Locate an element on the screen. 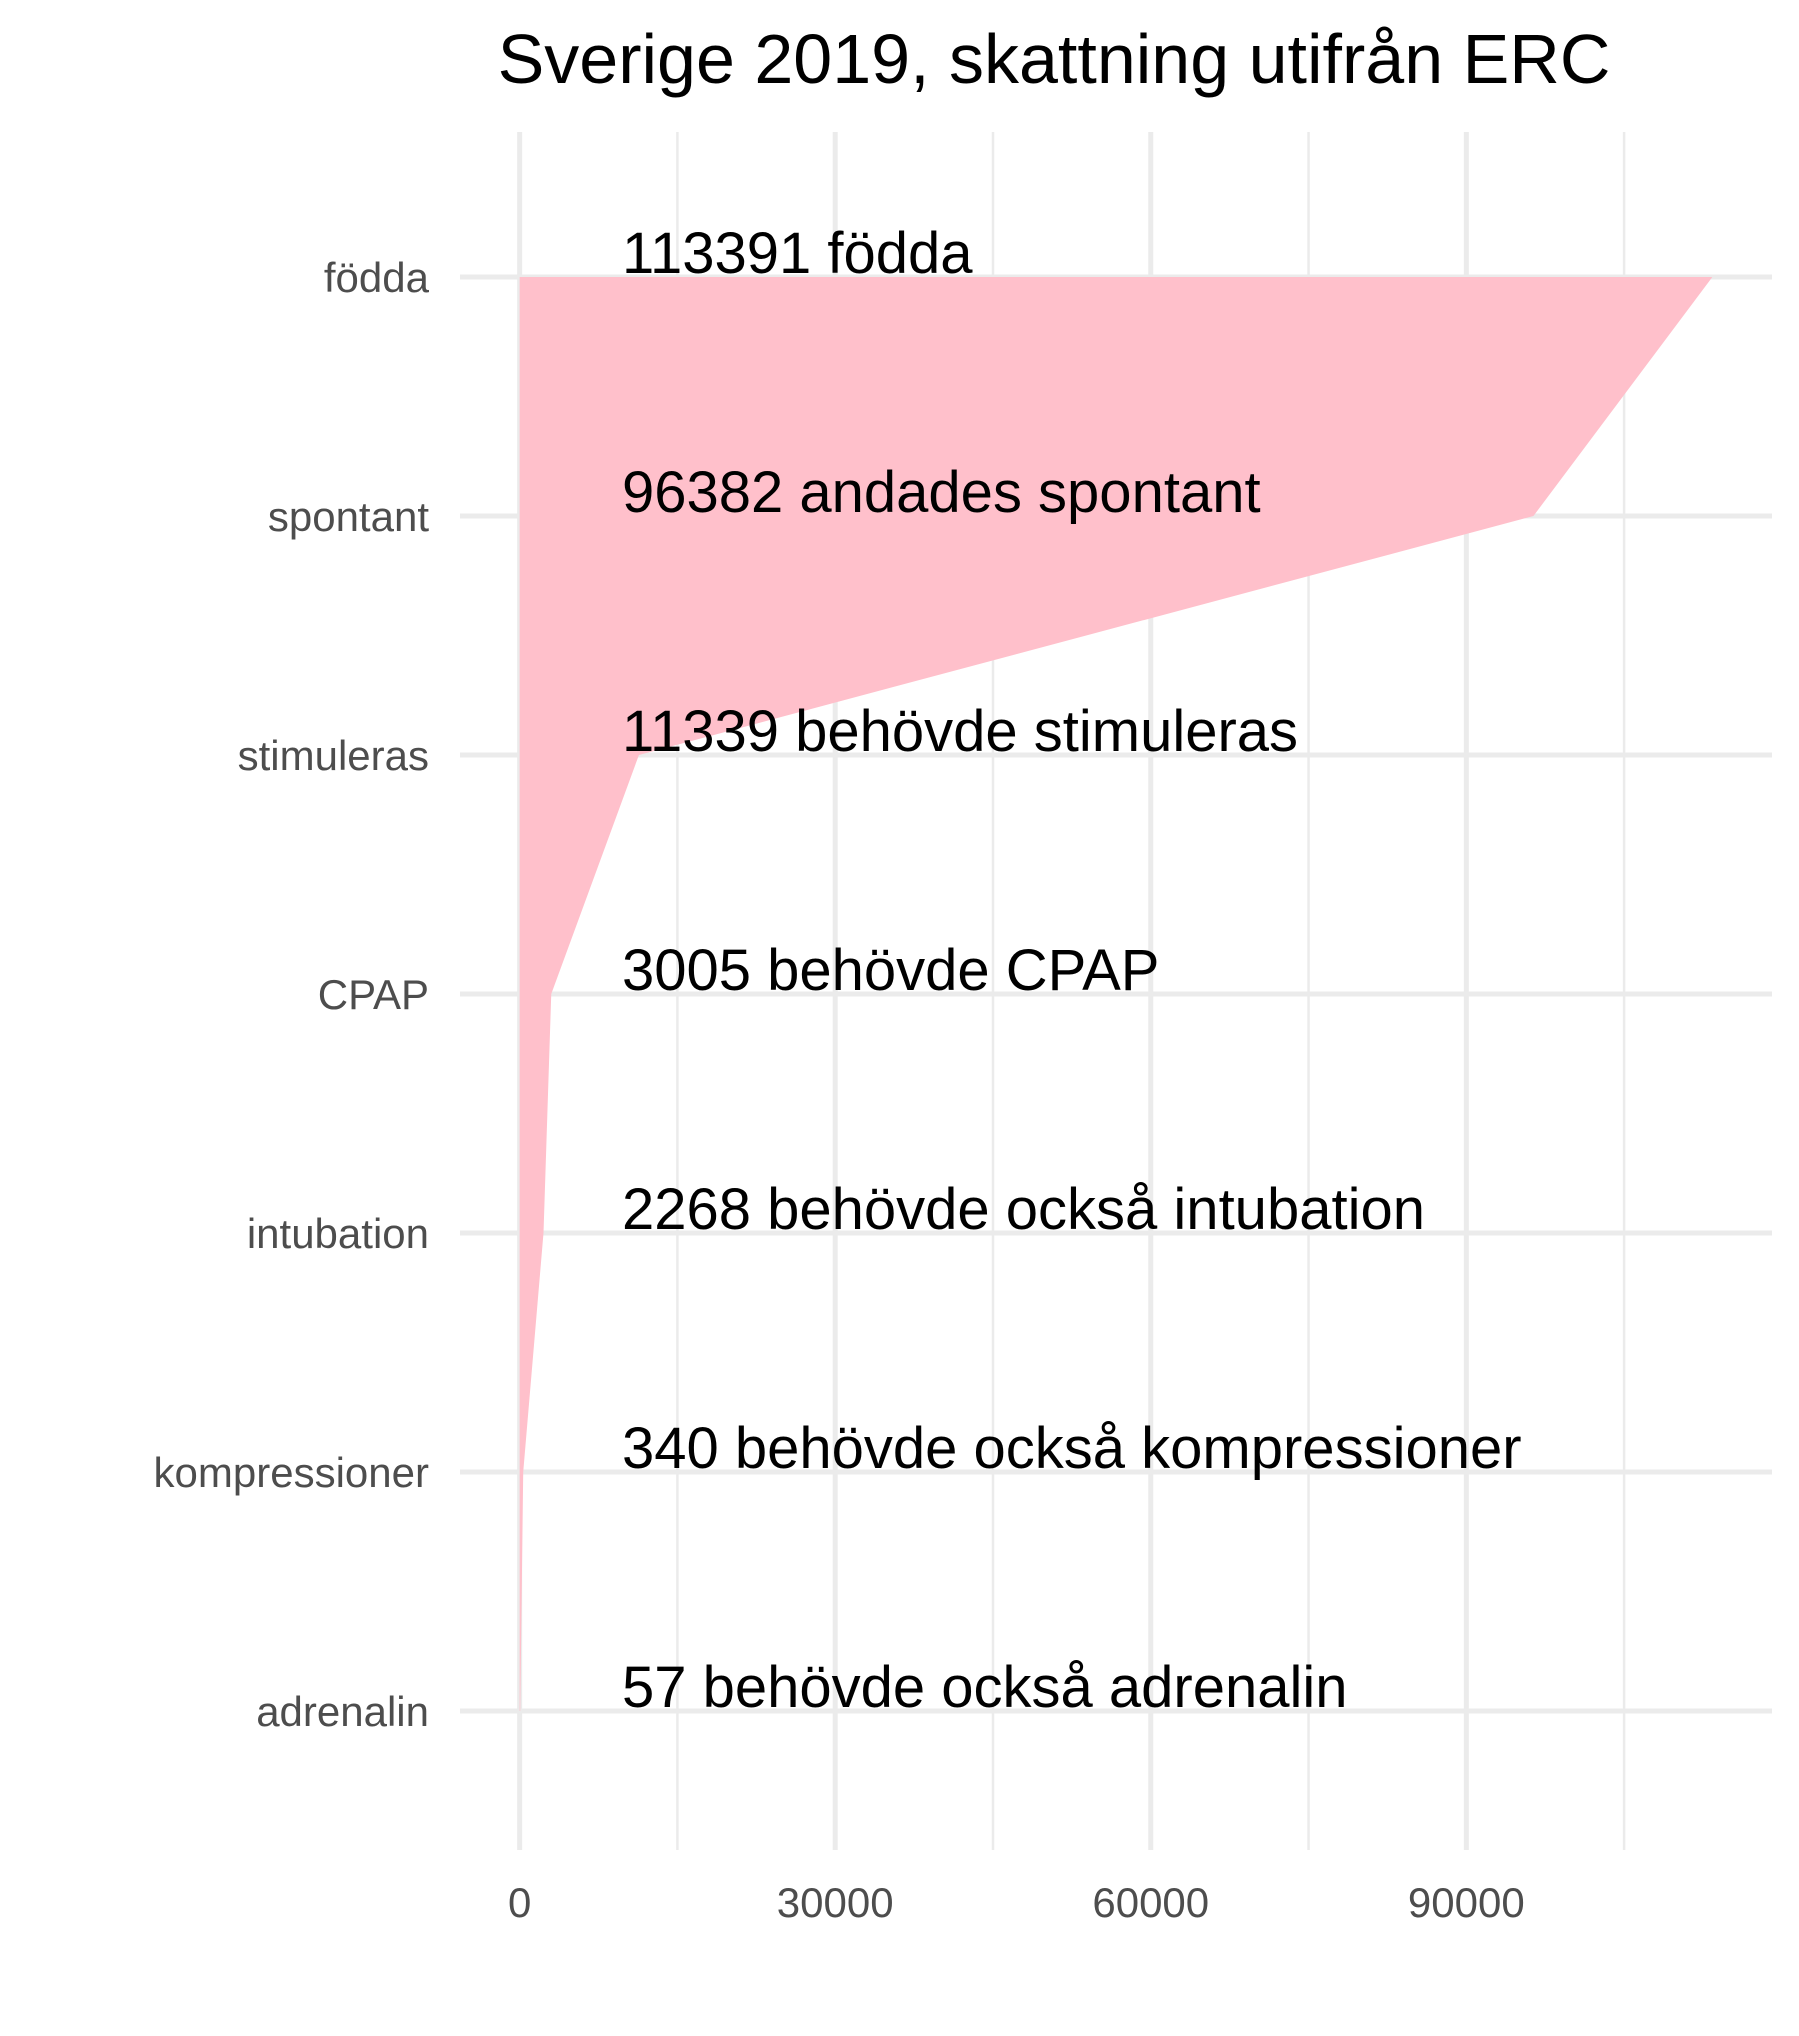 This screenshot has width=1799, height=2036. category-label: spontant is located at coordinates (348, 516).